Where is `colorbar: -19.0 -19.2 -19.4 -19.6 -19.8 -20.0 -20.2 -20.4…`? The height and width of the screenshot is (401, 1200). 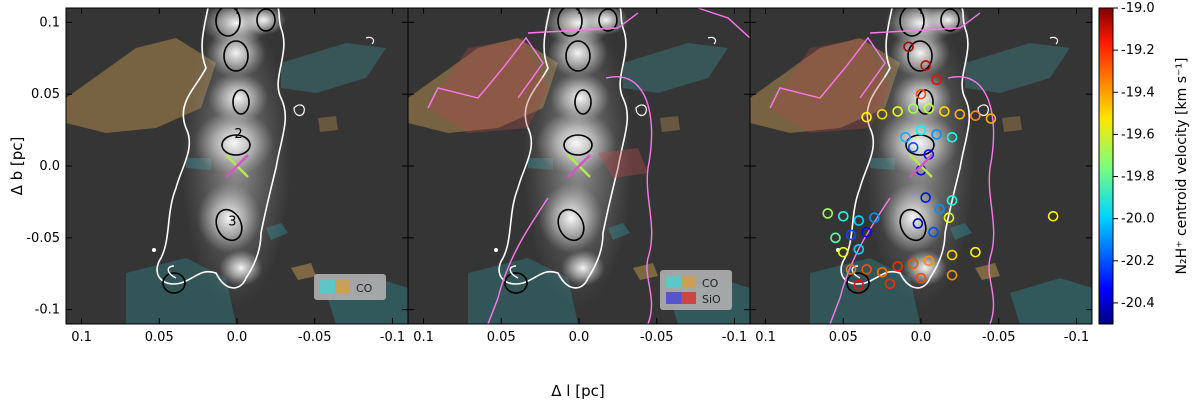 colorbar: -19.0 -19.2 -19.4 -19.6 -19.8 -20.0 -20.2 -20.4… is located at coordinates (1144, 163).